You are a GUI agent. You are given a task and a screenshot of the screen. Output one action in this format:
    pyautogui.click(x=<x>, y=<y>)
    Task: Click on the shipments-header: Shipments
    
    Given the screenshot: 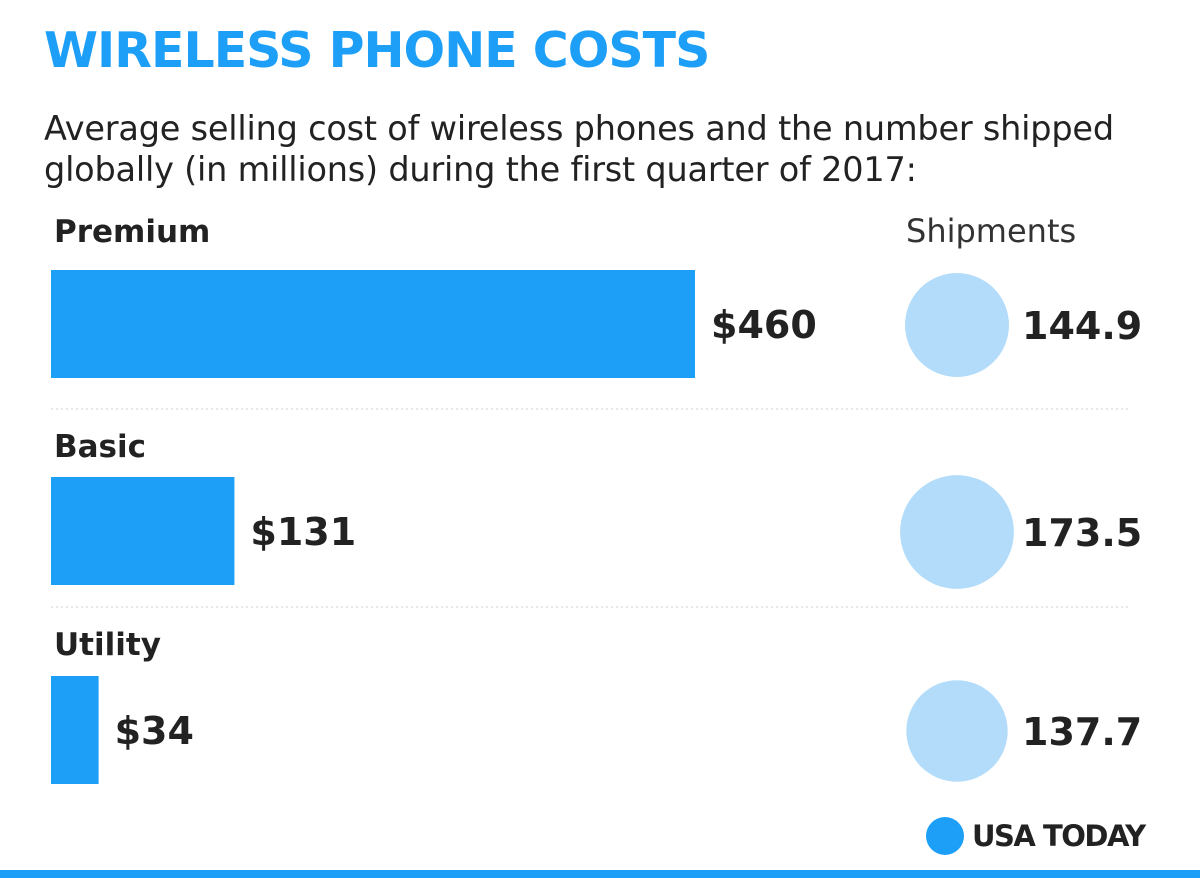 What is the action you would take?
    pyautogui.click(x=991, y=231)
    